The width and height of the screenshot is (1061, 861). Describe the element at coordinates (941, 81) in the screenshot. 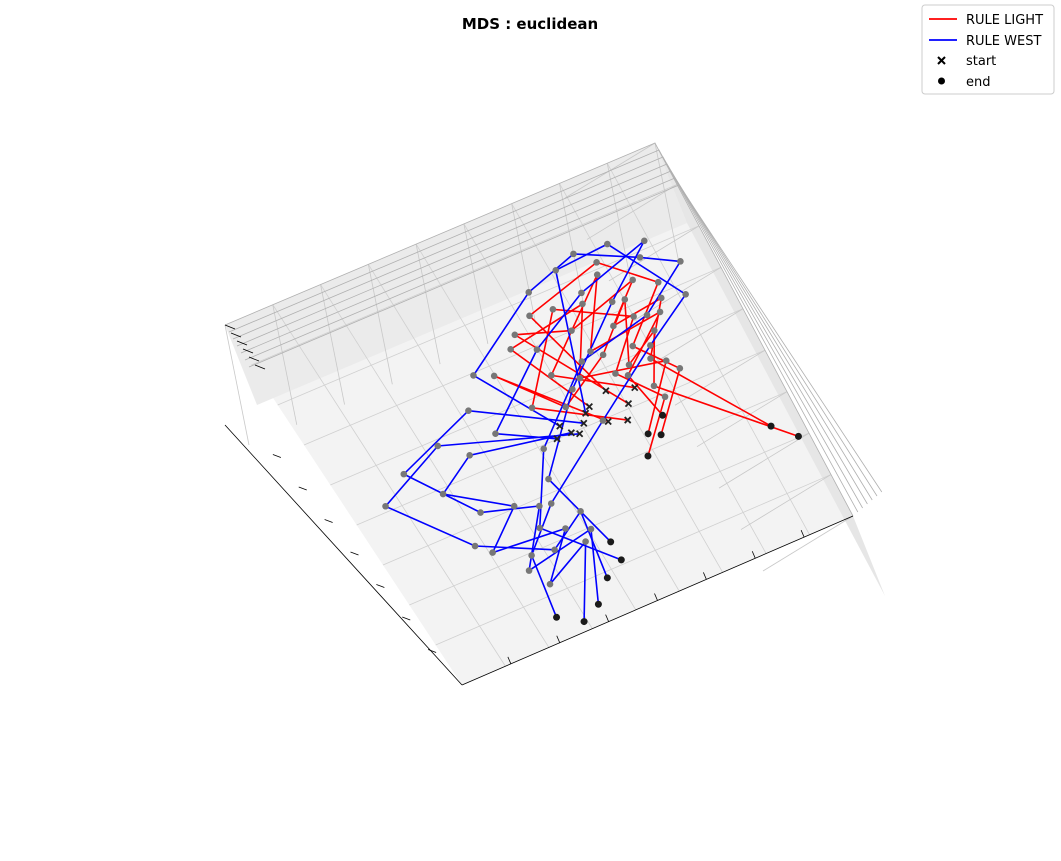

I see `legend-marker-end` at that location.